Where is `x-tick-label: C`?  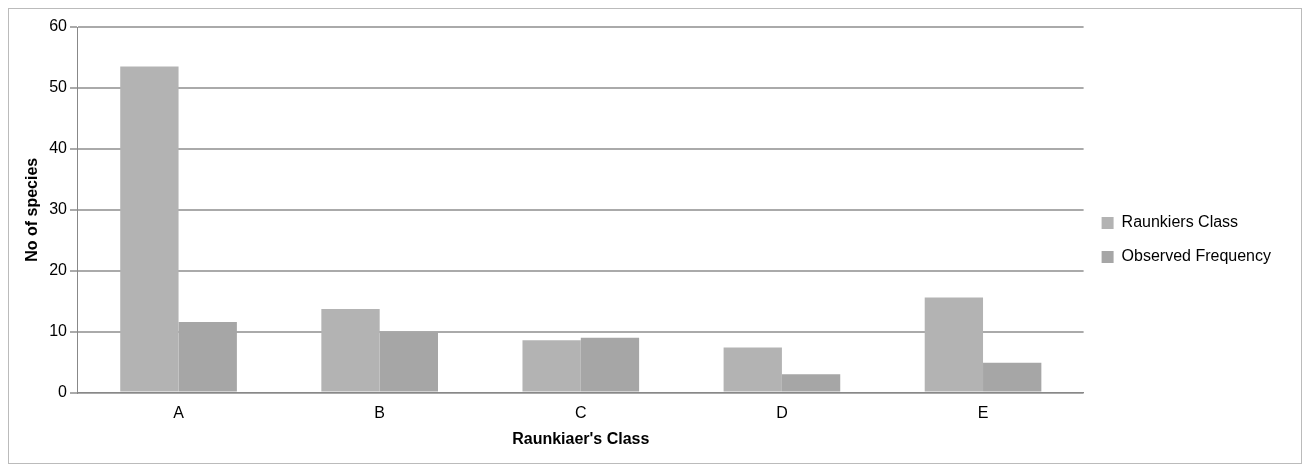
x-tick-label: C is located at coordinates (581, 412).